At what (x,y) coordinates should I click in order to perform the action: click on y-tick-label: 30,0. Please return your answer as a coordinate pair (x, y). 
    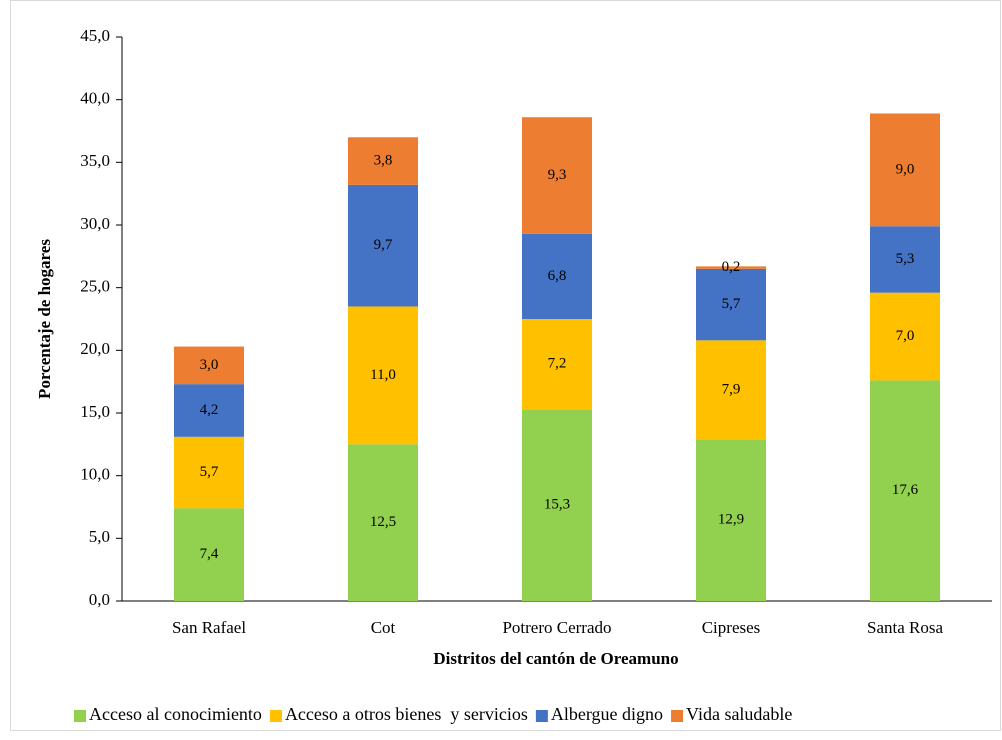
    Looking at the image, I should click on (95, 223).